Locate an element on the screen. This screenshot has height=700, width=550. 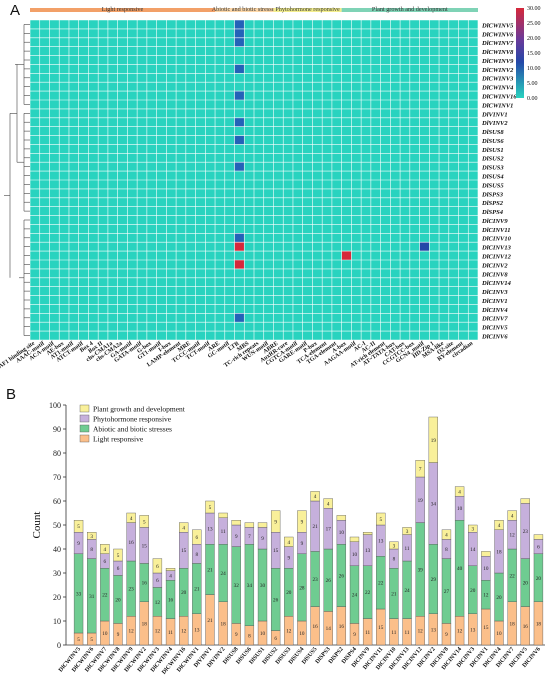
data-label: 23 is located at coordinates (132, 590).